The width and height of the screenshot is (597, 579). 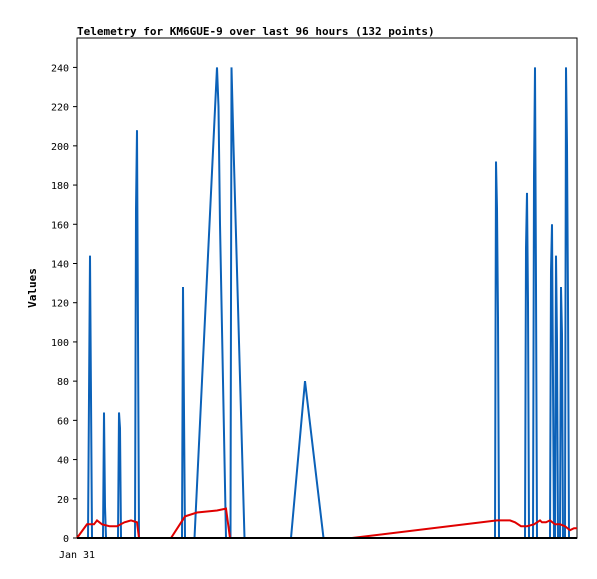 I want to click on y-tick-label: 100, so click(x=60, y=343).